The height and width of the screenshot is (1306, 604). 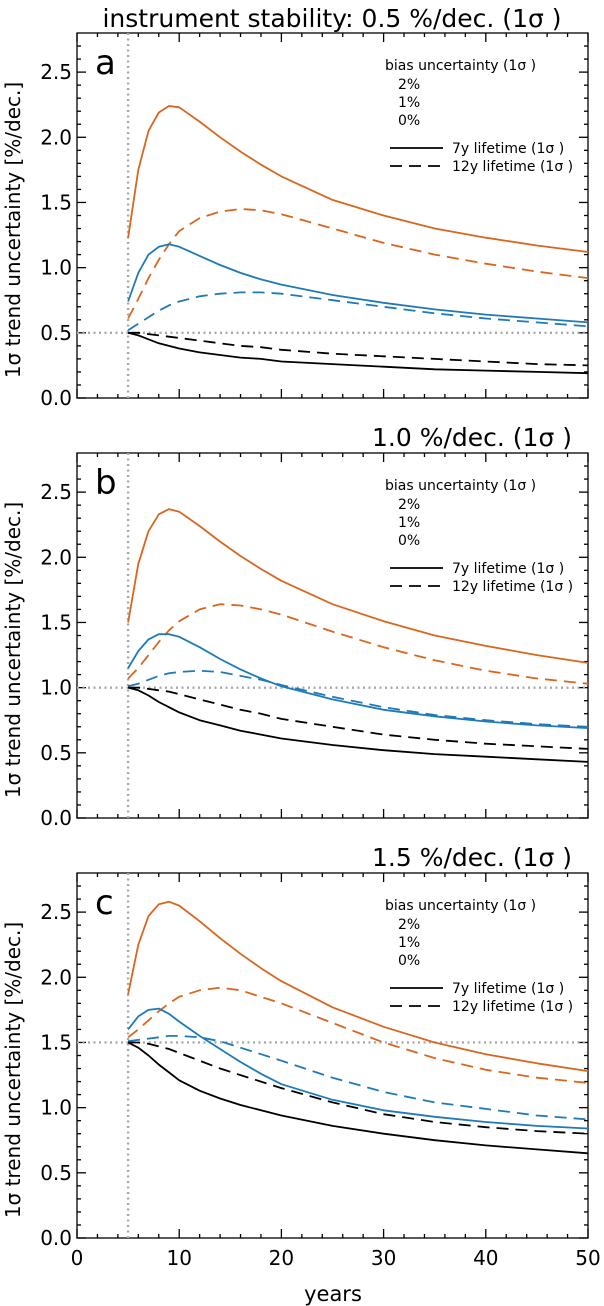 What do you see at coordinates (472, 437) in the screenshot?
I see `panel-title: 1.0 %/dec. (1σ )` at bounding box center [472, 437].